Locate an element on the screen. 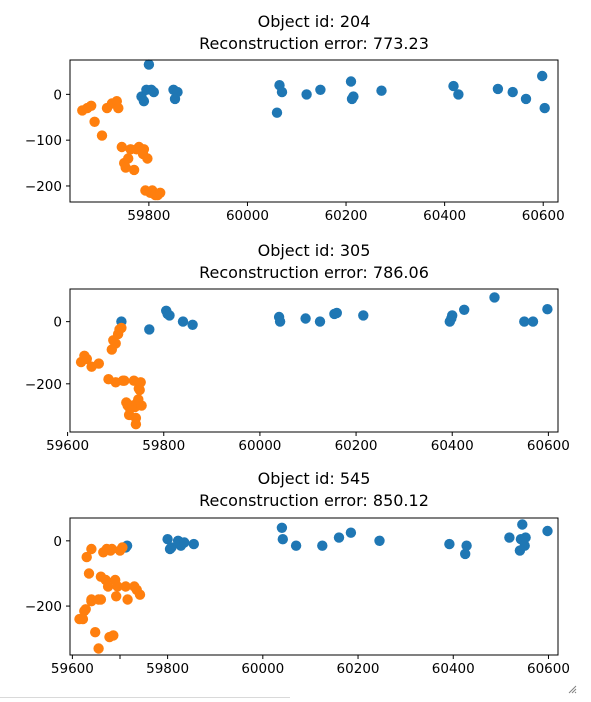 The width and height of the screenshot is (591, 702). panel-title: Object id: 204 is located at coordinates (314, 21).